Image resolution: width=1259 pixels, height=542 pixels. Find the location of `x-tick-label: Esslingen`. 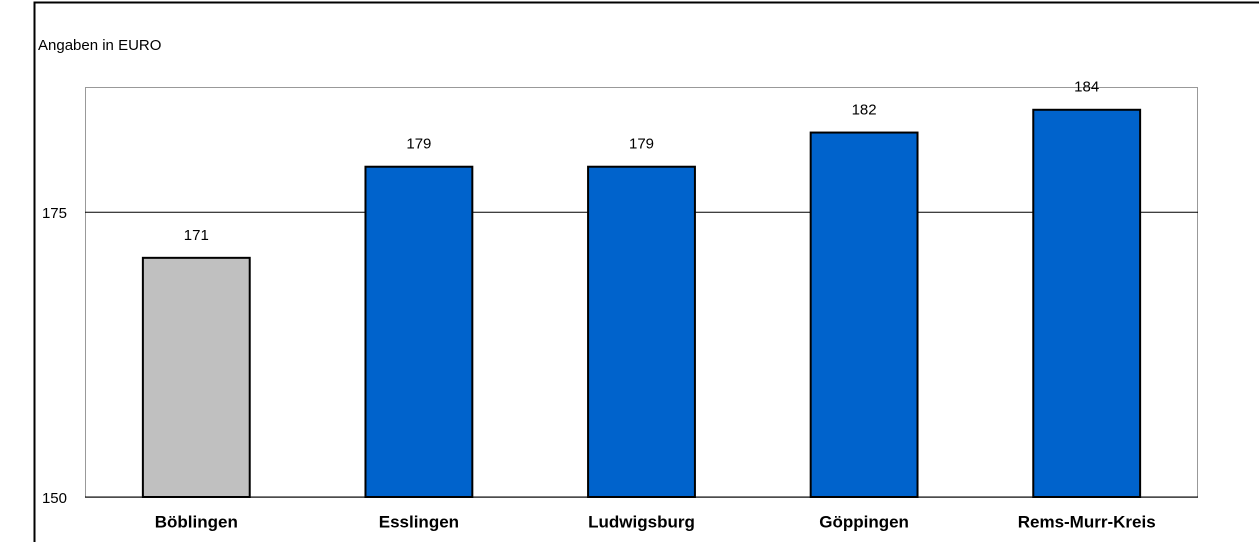

x-tick-label: Esslingen is located at coordinates (419, 521).